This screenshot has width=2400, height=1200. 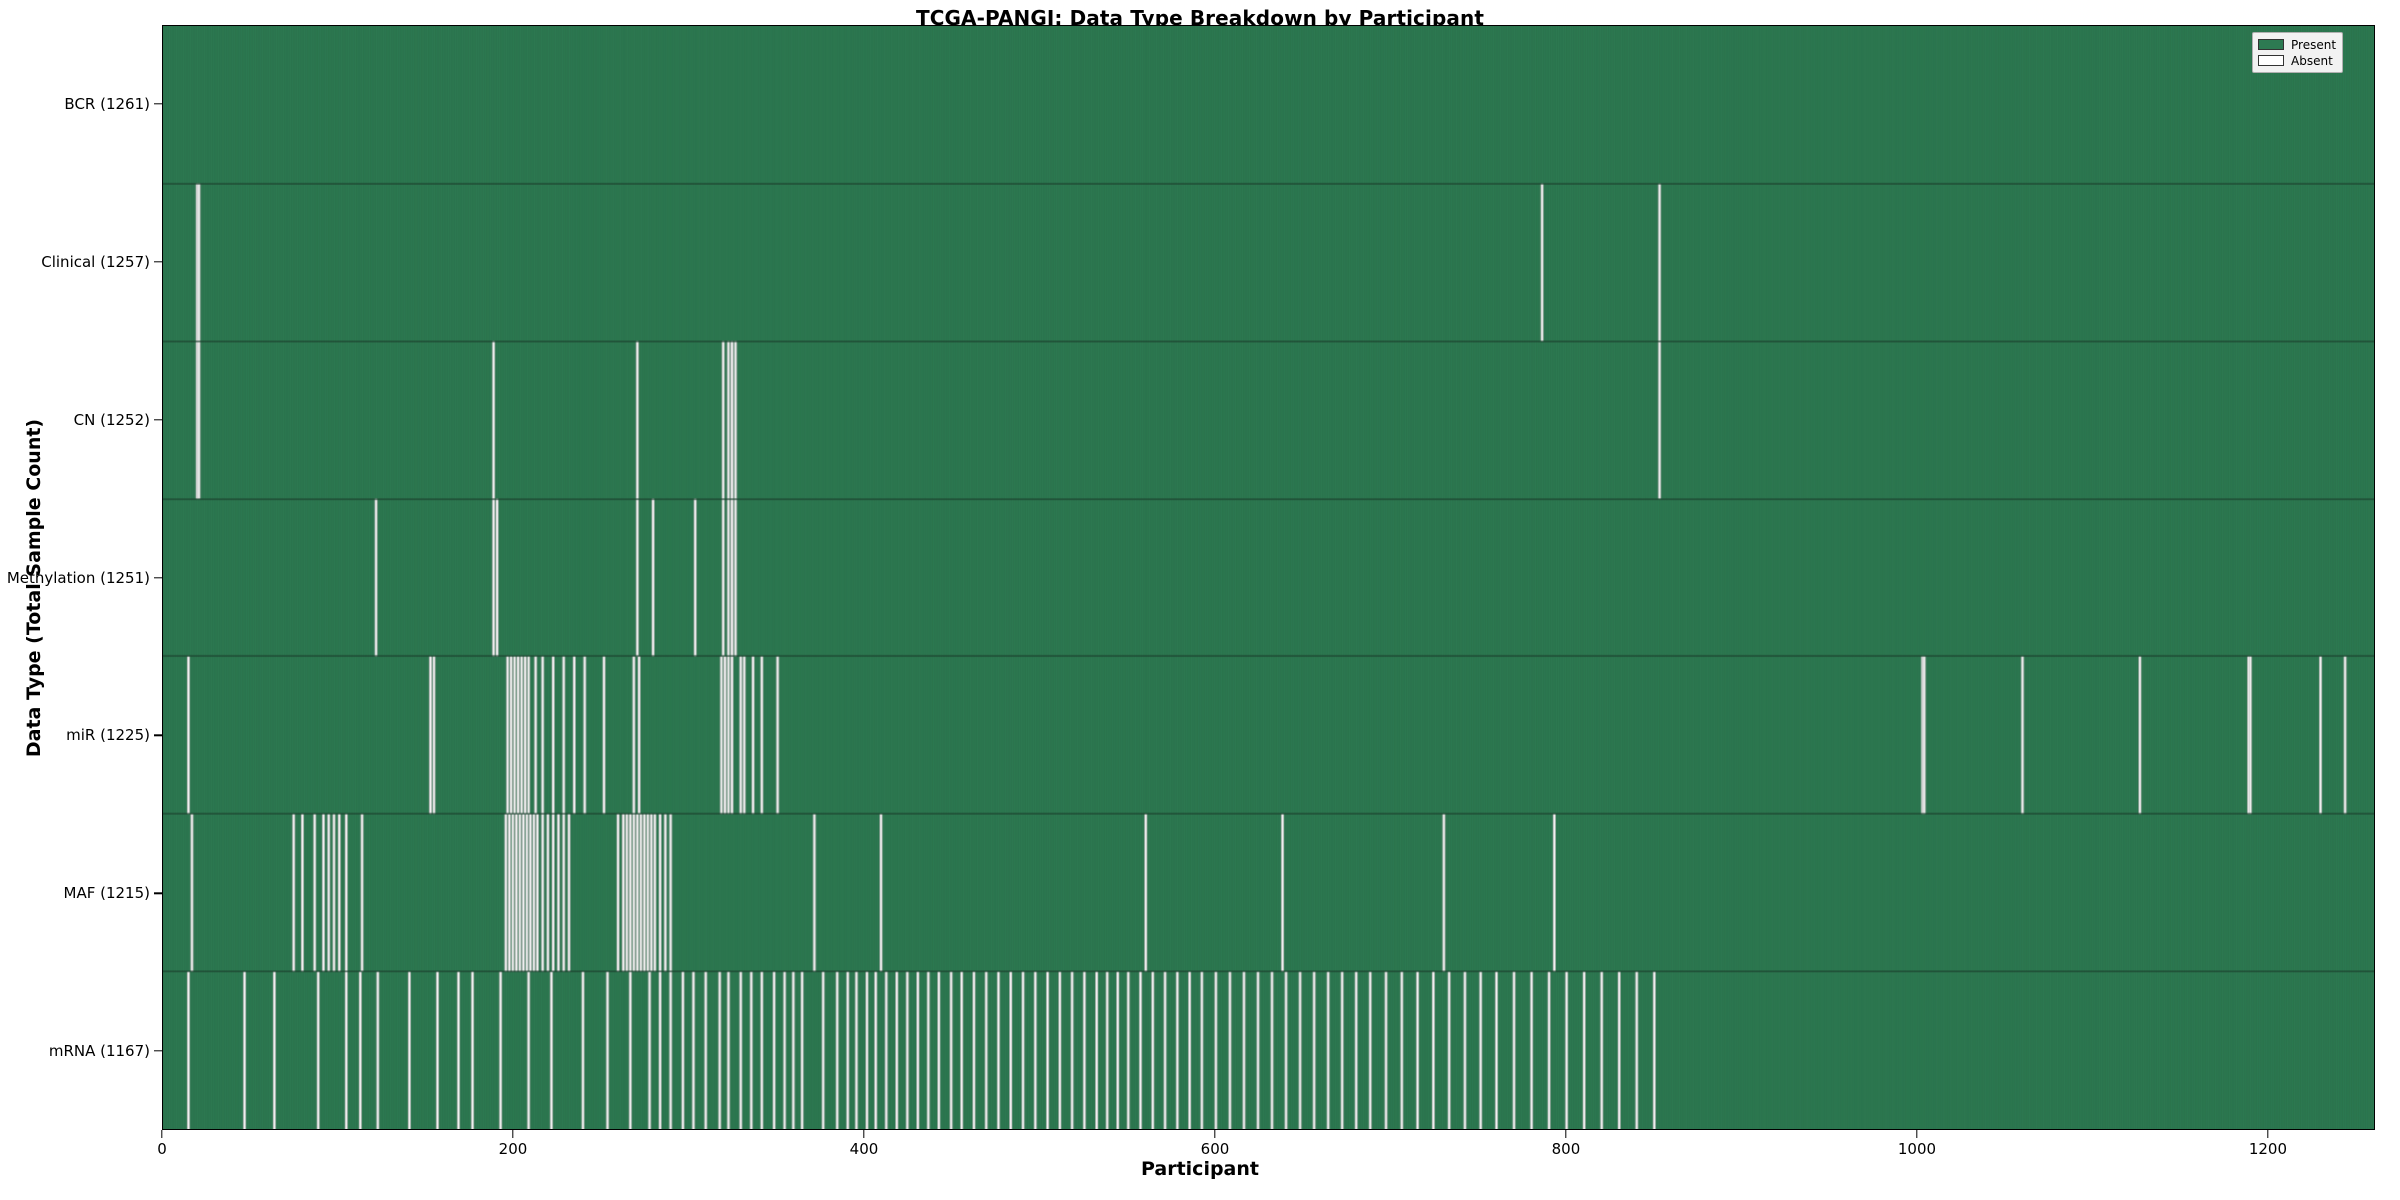 What do you see at coordinates (106, 893) in the screenshot?
I see `y-axis-tick-label: MAF (1215)` at bounding box center [106, 893].